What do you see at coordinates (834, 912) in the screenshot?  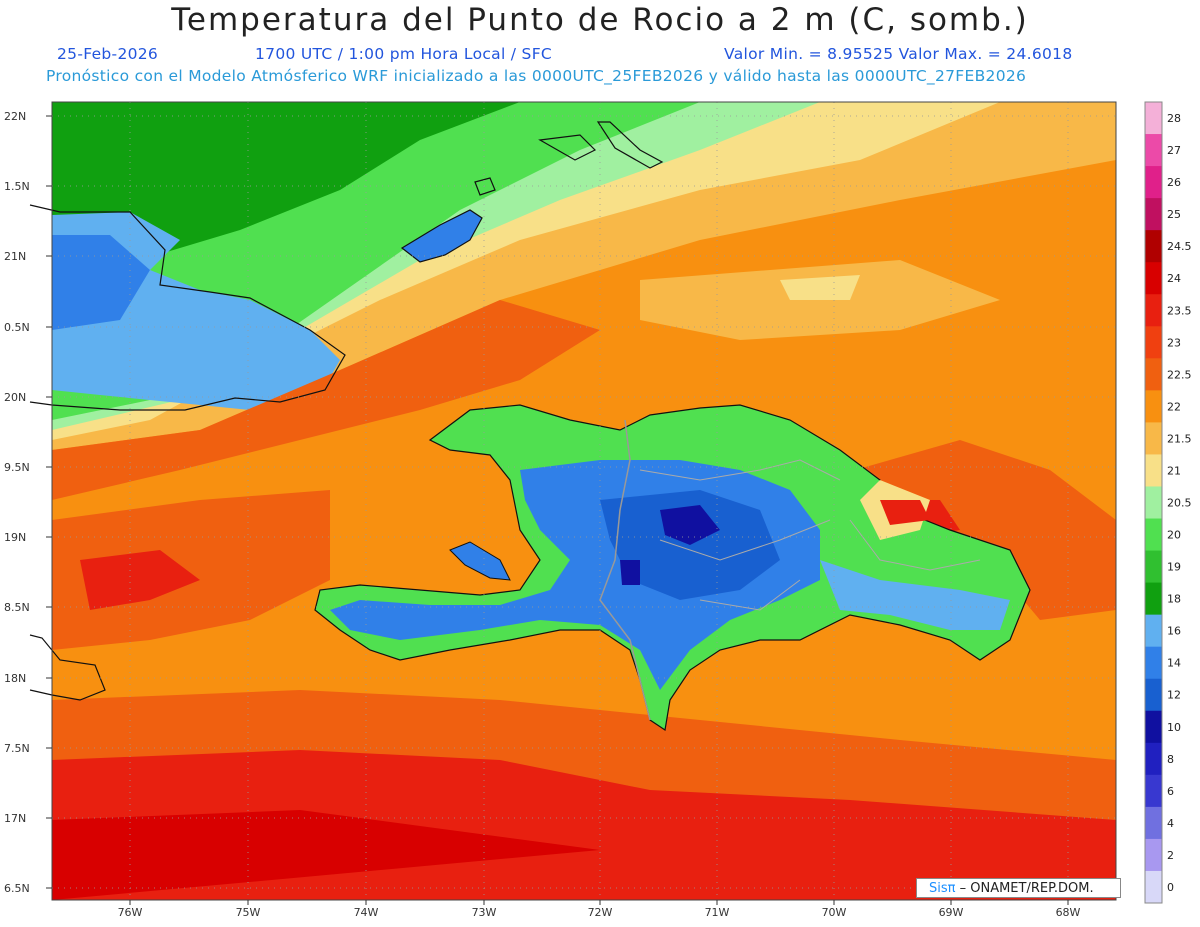 I see `lon-label: 70W` at bounding box center [834, 912].